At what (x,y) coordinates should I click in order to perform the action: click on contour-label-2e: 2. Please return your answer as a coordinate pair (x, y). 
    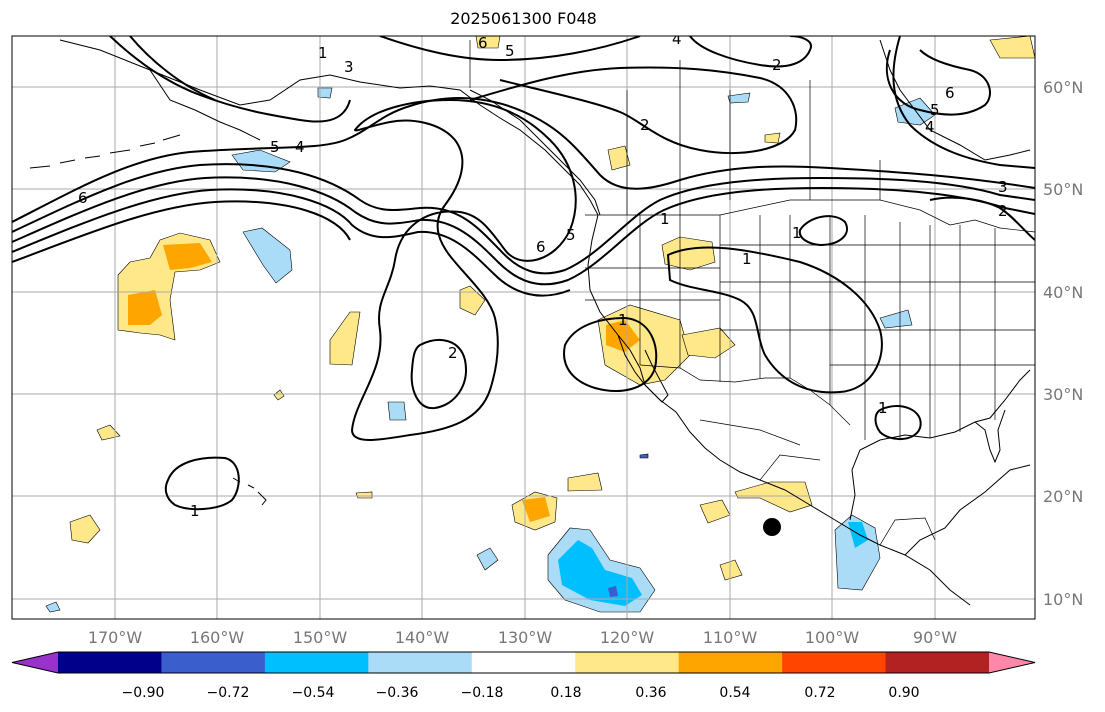
    Looking at the image, I should click on (1003, 211).